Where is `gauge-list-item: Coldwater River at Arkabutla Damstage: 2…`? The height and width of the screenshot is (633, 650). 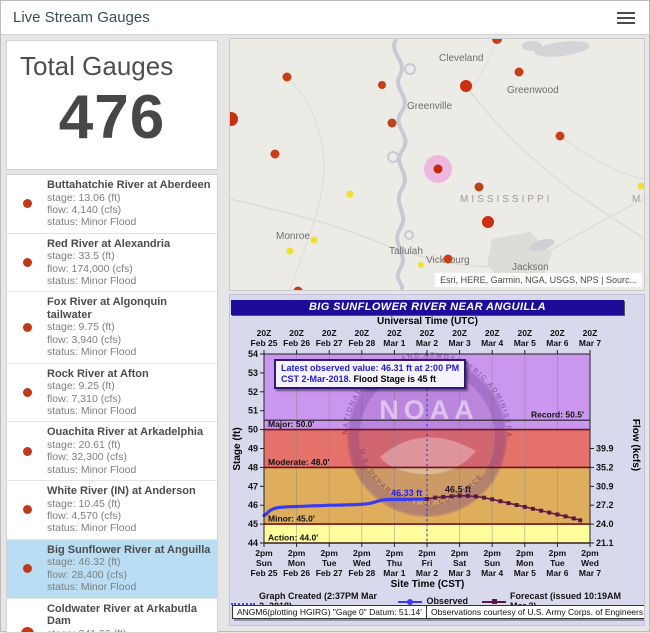 gauge-list-item: Coldwater River at Arkabutla Damstage: 2… is located at coordinates (112, 615).